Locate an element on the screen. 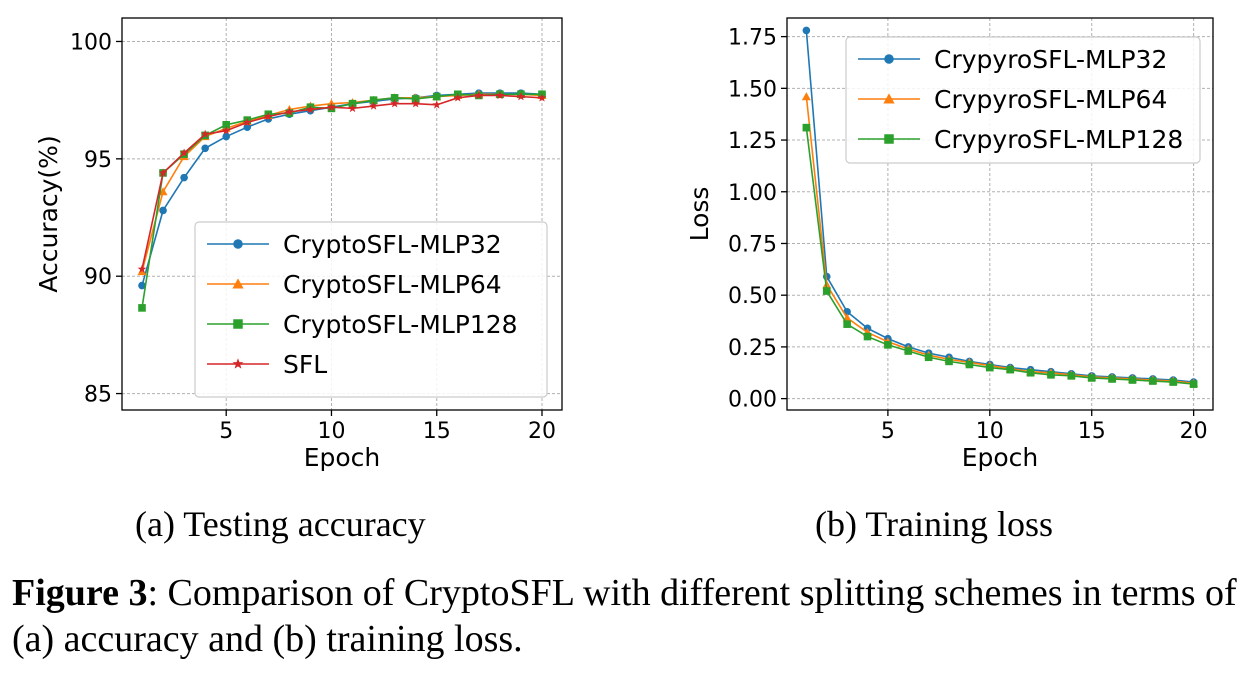 The width and height of the screenshot is (1257, 675). y-tick-label: 85 is located at coordinates (98, 395).